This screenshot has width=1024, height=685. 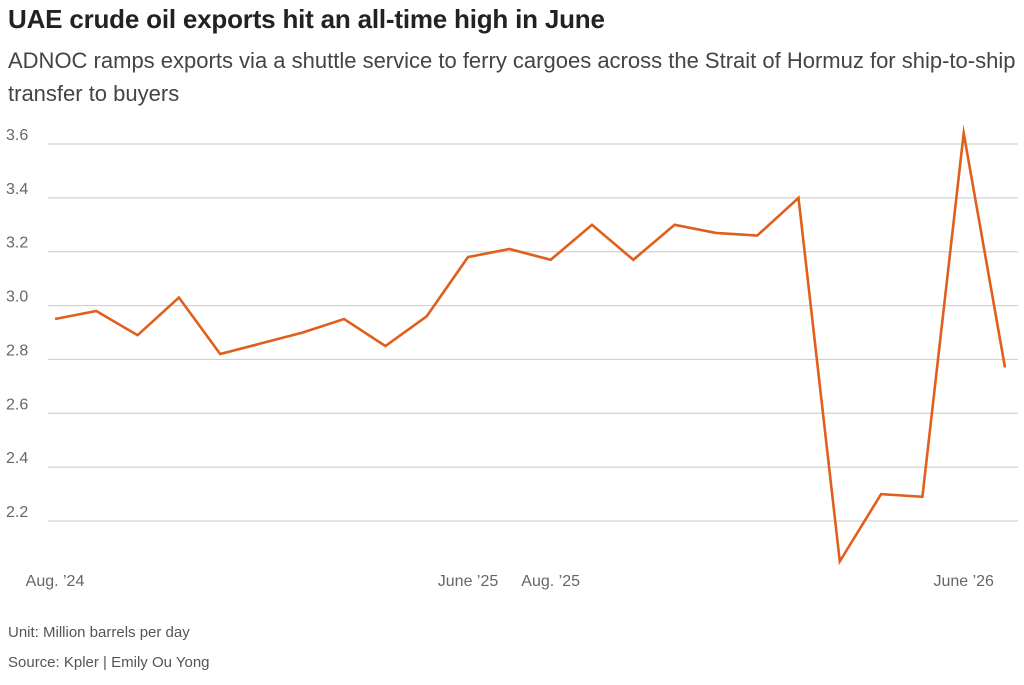 What do you see at coordinates (17, 404) in the screenshot?
I see `y-tick-label: 2.6` at bounding box center [17, 404].